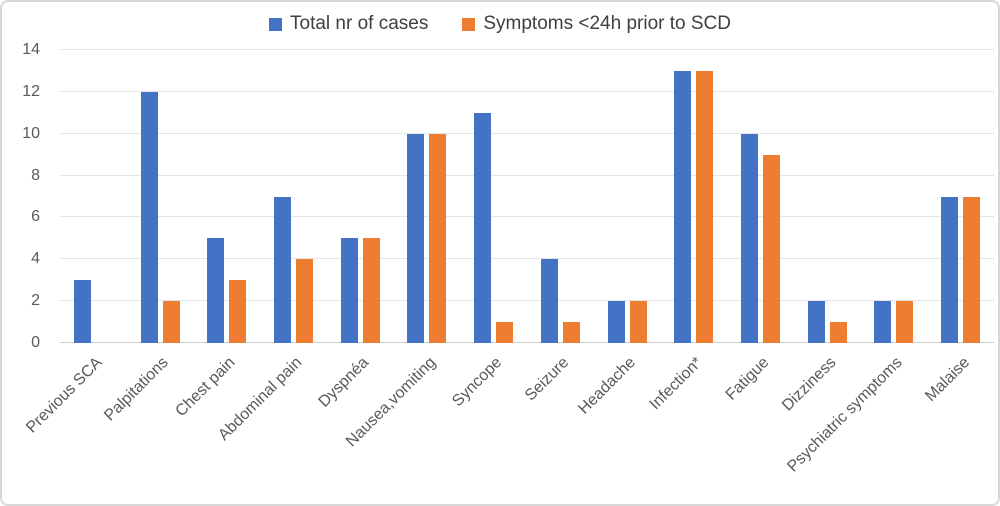 Image resolution: width=1000 pixels, height=506 pixels. Describe the element at coordinates (477, 382) in the screenshot. I see `x-axis-label: Syncope` at that location.